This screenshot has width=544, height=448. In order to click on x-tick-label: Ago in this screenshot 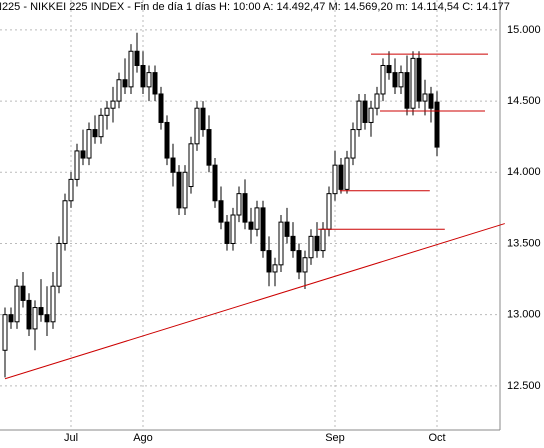, I will do `click(143, 438)`.